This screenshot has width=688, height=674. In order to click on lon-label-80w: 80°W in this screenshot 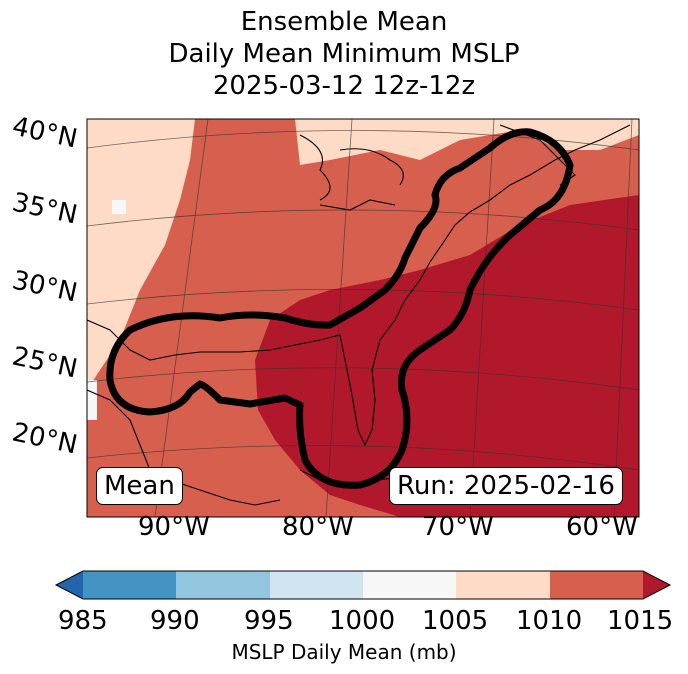, I will do `click(318, 527)`.